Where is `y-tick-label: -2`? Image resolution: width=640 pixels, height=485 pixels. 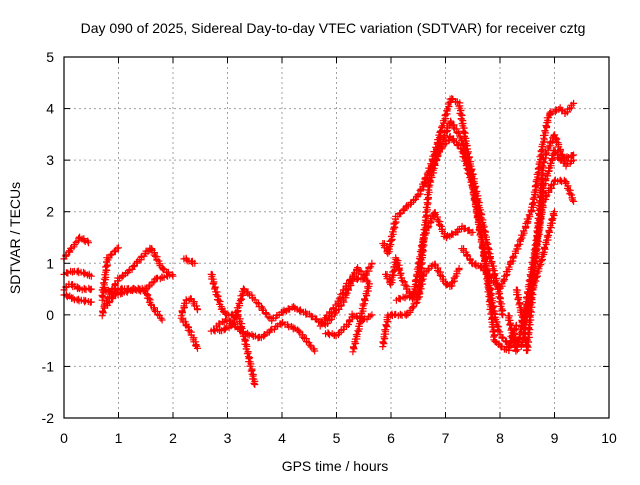
y-tick-label: -2 is located at coordinates (48, 418).